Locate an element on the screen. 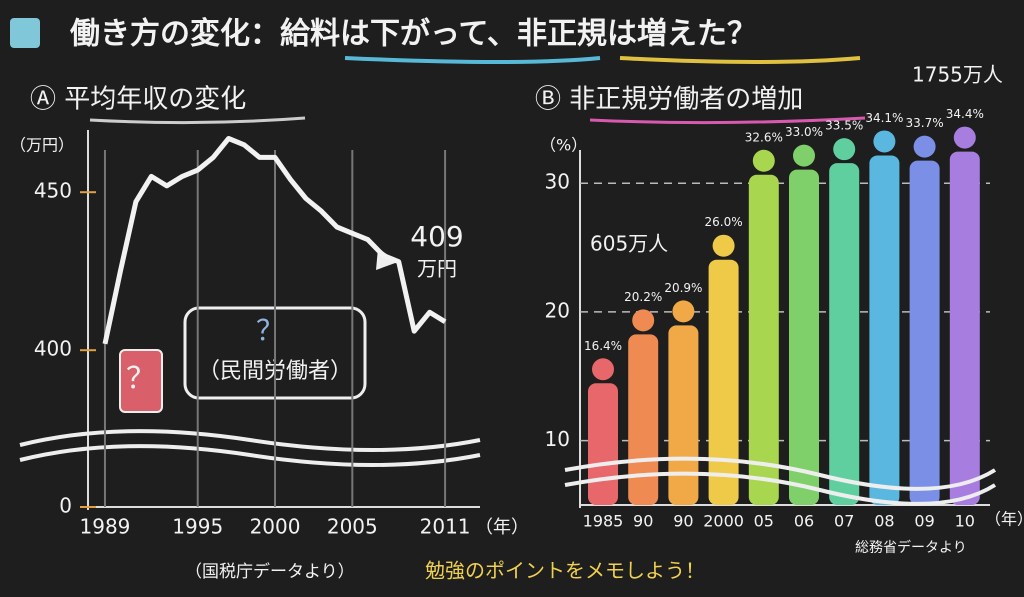  title-icon is located at coordinates (25, 33).